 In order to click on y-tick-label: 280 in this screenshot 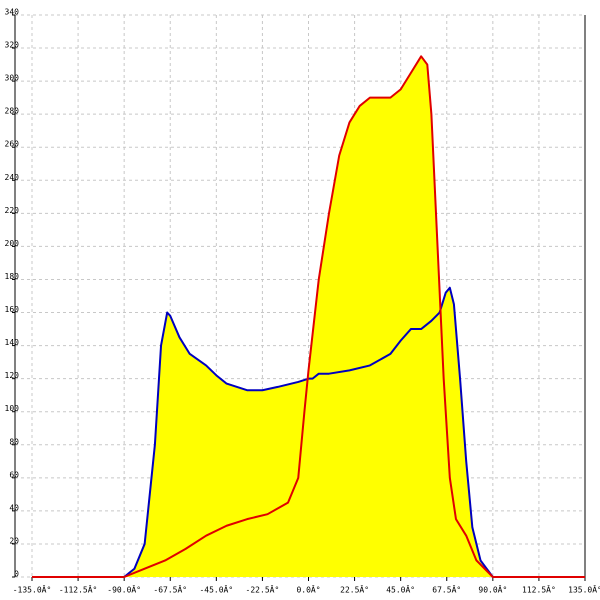, I will do `click(12, 111)`.